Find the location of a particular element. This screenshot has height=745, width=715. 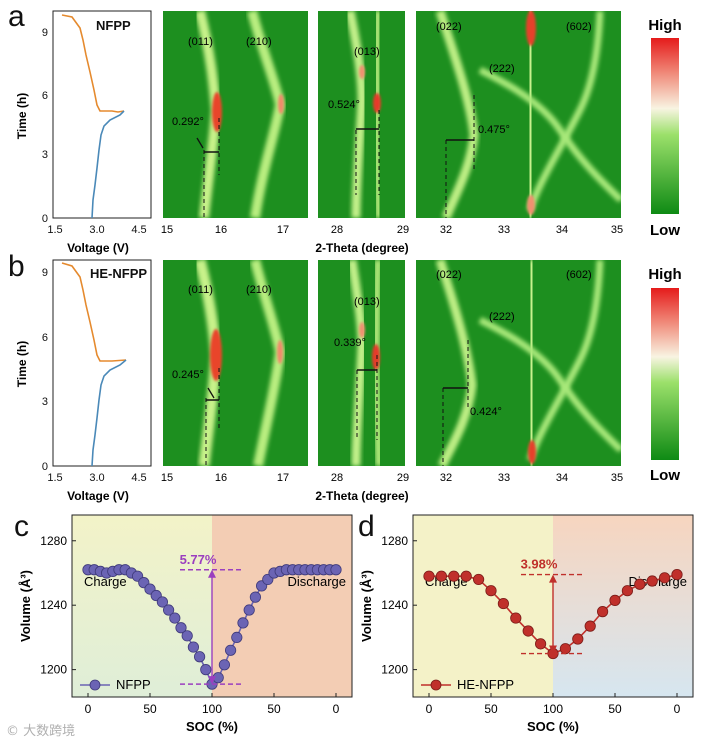

panel-letter-c: c is located at coordinates (21, 526).